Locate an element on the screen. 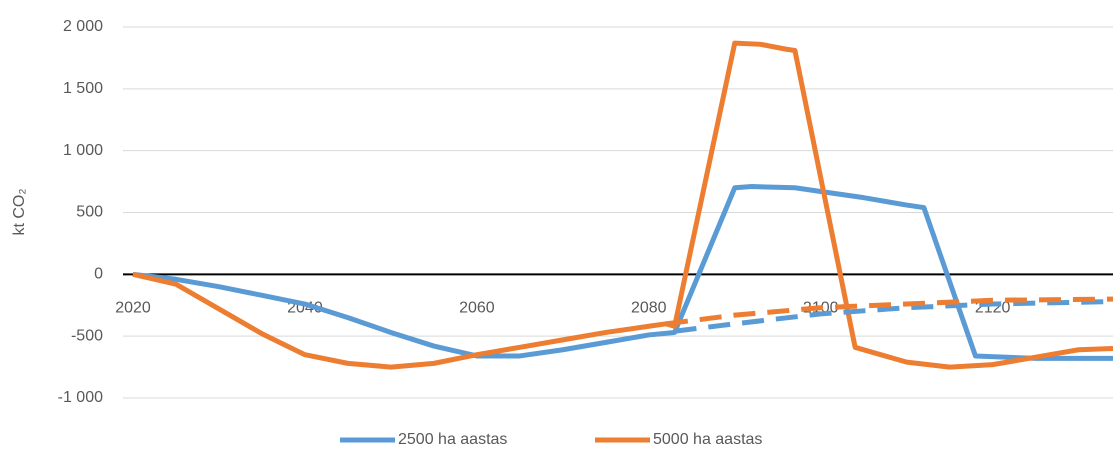  x-tick-label: 2020 is located at coordinates (133, 308).